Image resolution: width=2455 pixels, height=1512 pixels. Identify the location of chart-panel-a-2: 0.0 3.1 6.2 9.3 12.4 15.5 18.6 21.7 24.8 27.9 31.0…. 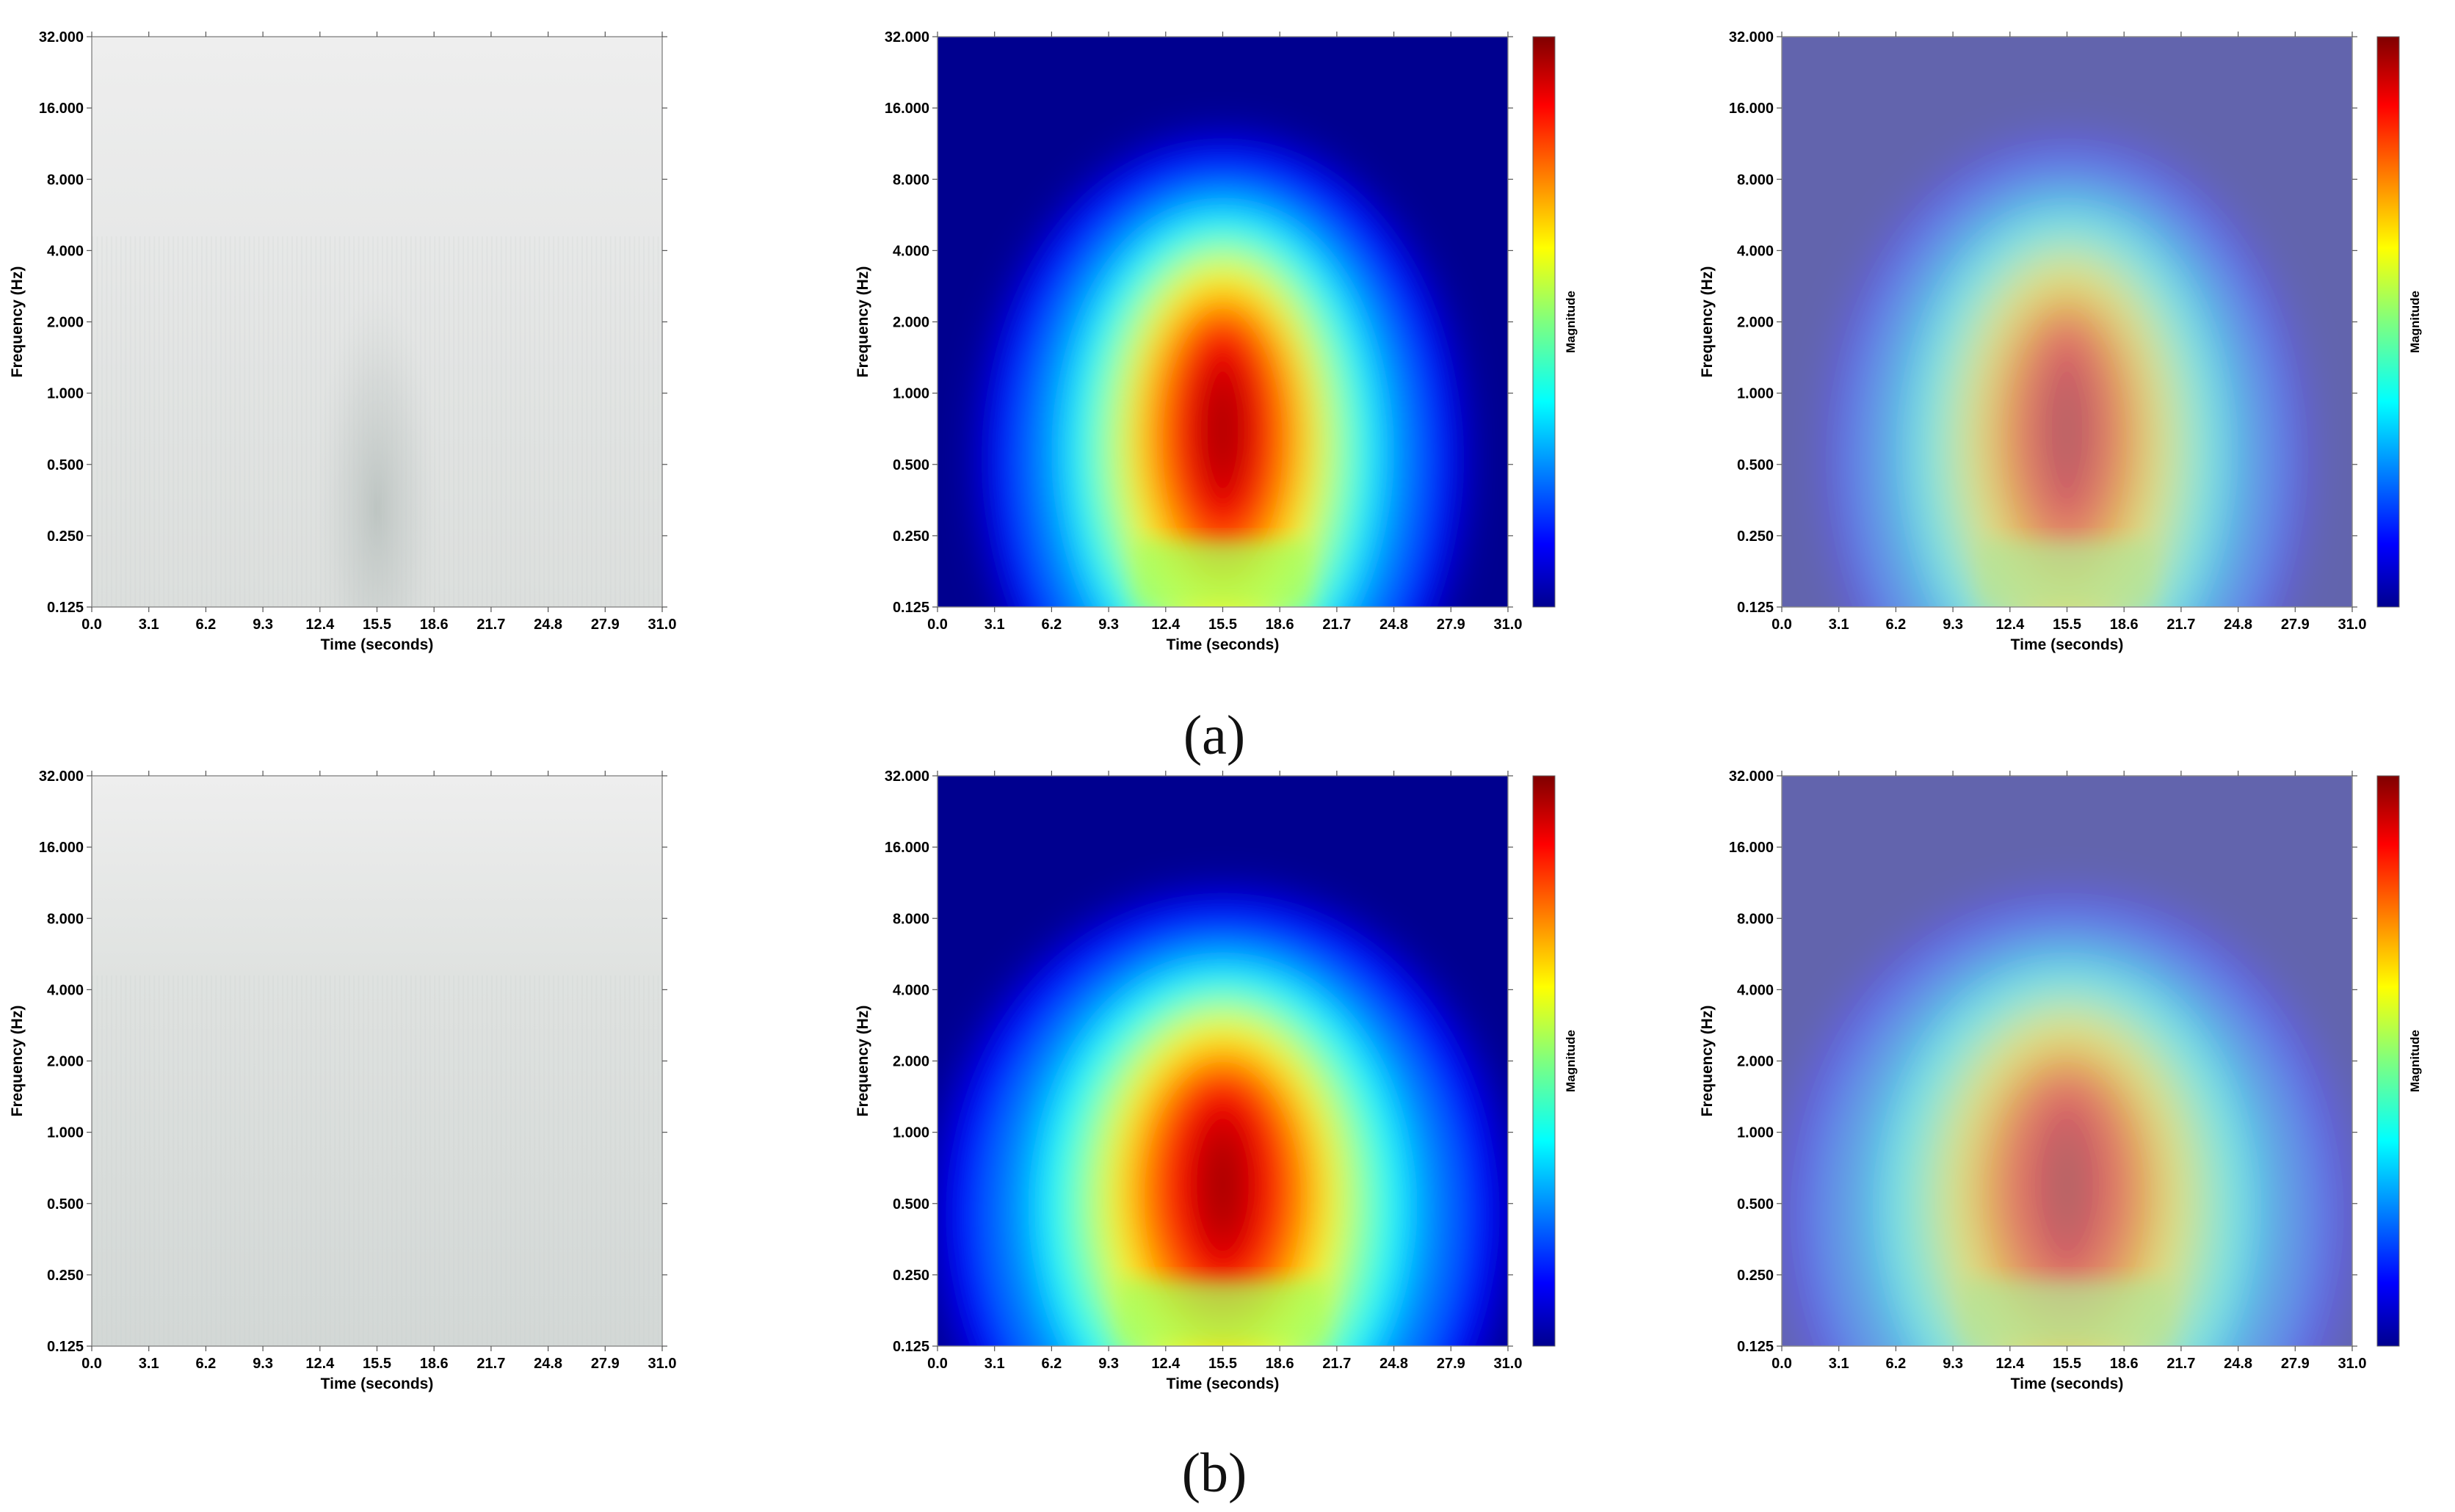
(1216, 341).